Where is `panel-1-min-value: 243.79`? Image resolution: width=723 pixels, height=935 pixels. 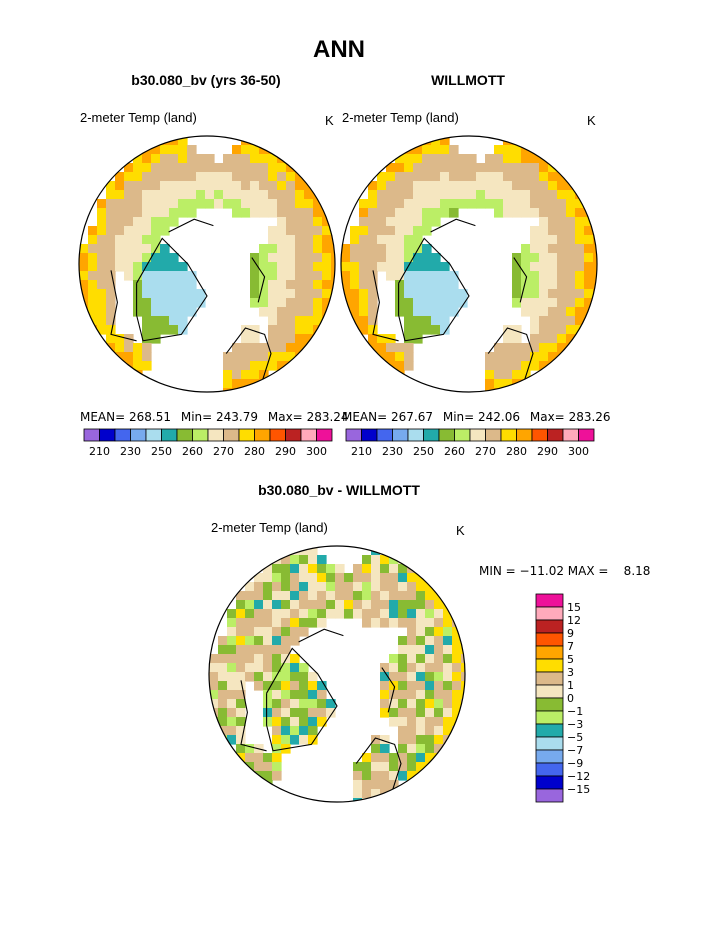
panel-1-min-value: 243.79 is located at coordinates (237, 417).